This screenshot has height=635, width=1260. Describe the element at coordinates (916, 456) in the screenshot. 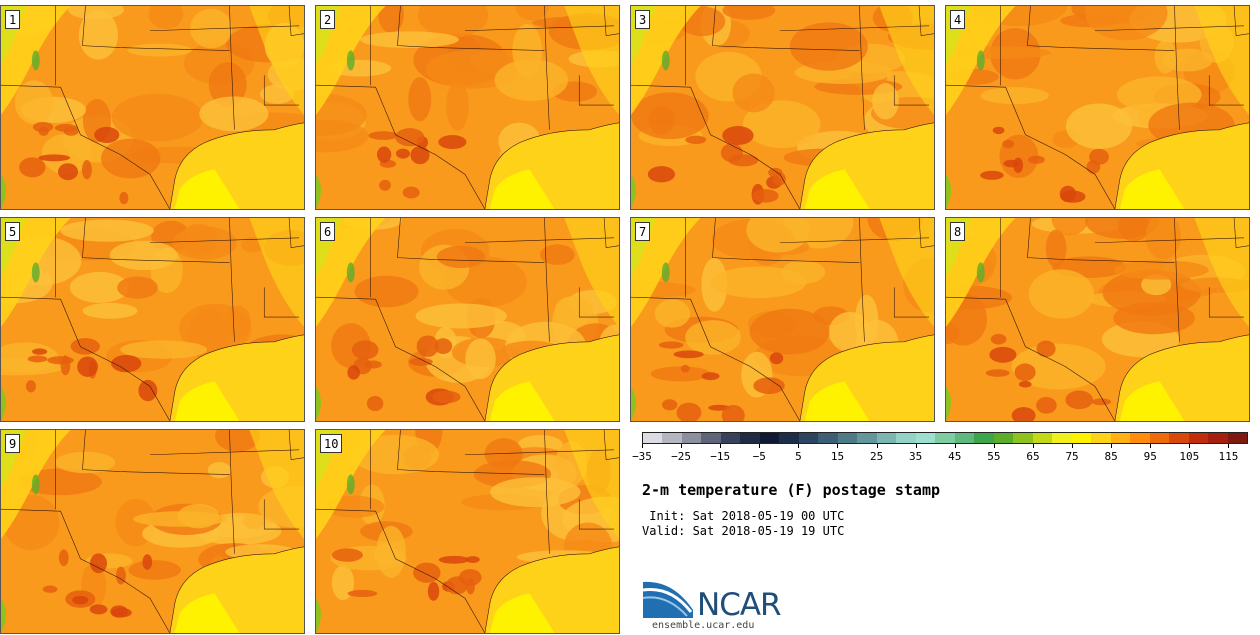

I see `colorbar-tick-label: 35` at that location.